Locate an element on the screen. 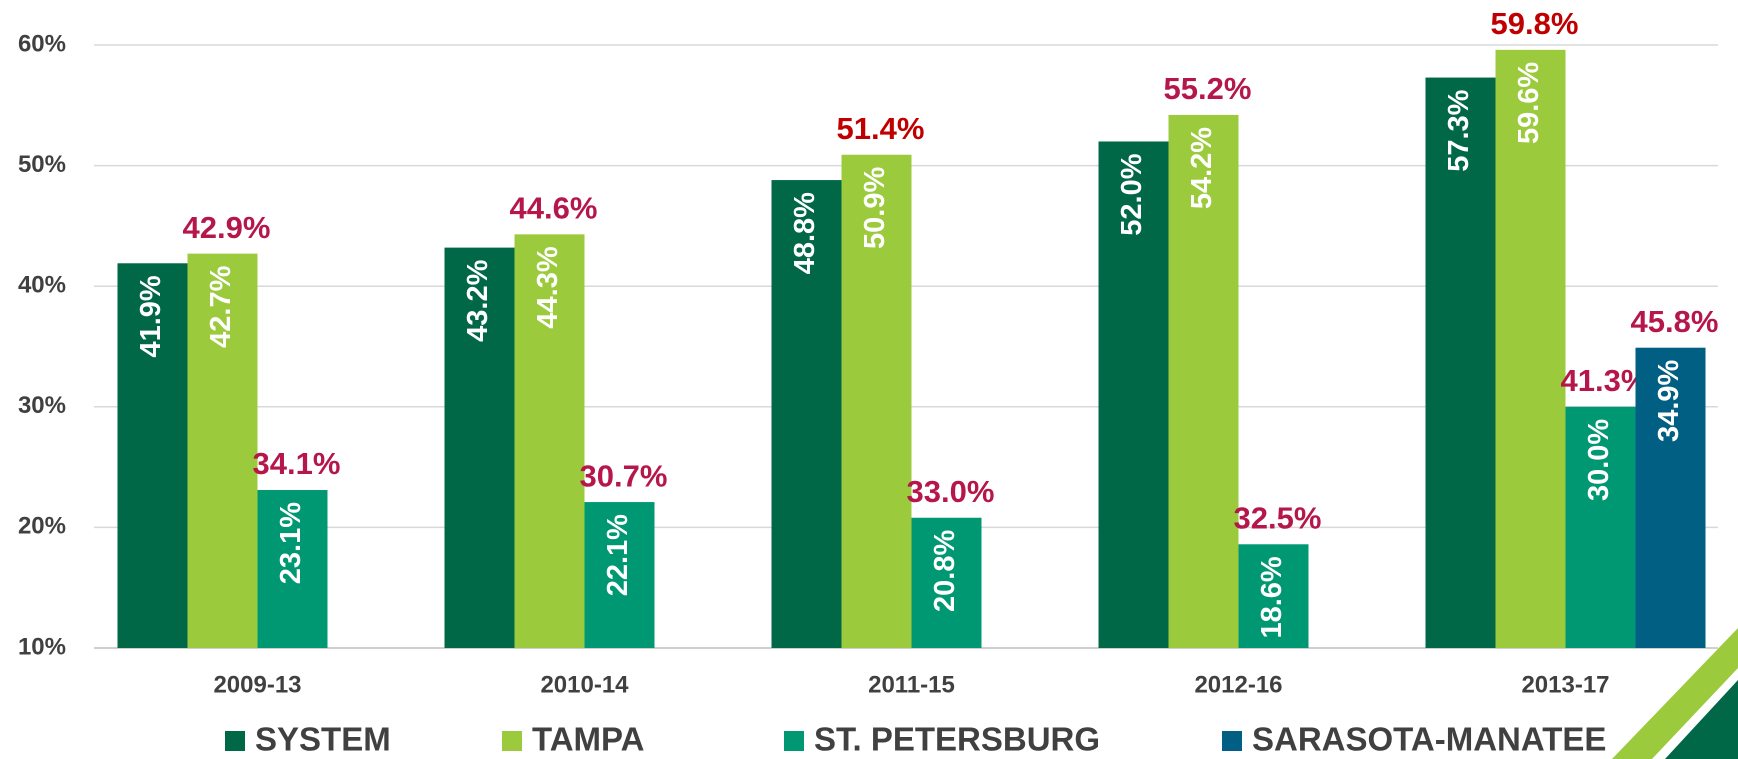 This screenshot has width=1738, height=759. x-tick-label: 2010-14 is located at coordinates (584, 684).